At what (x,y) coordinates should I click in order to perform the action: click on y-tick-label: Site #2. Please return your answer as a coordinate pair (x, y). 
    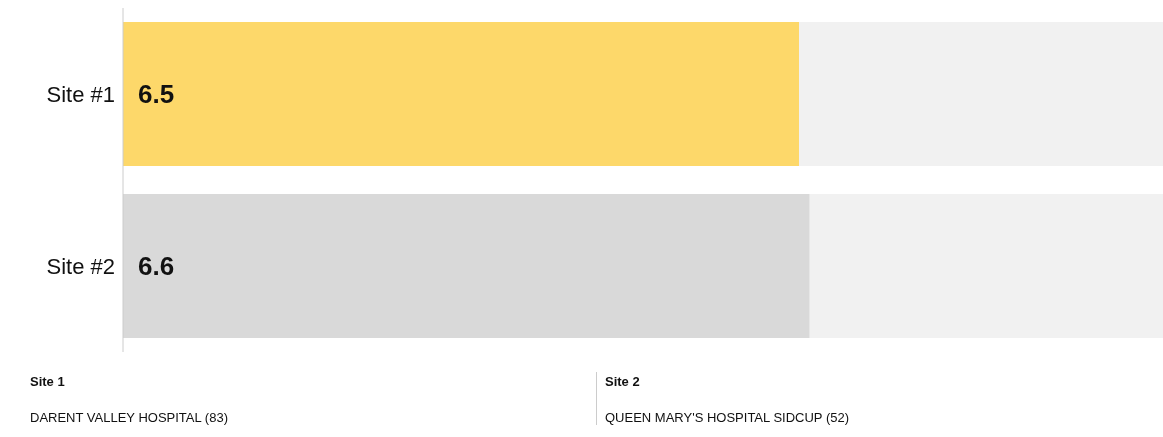
    Looking at the image, I should click on (80, 266).